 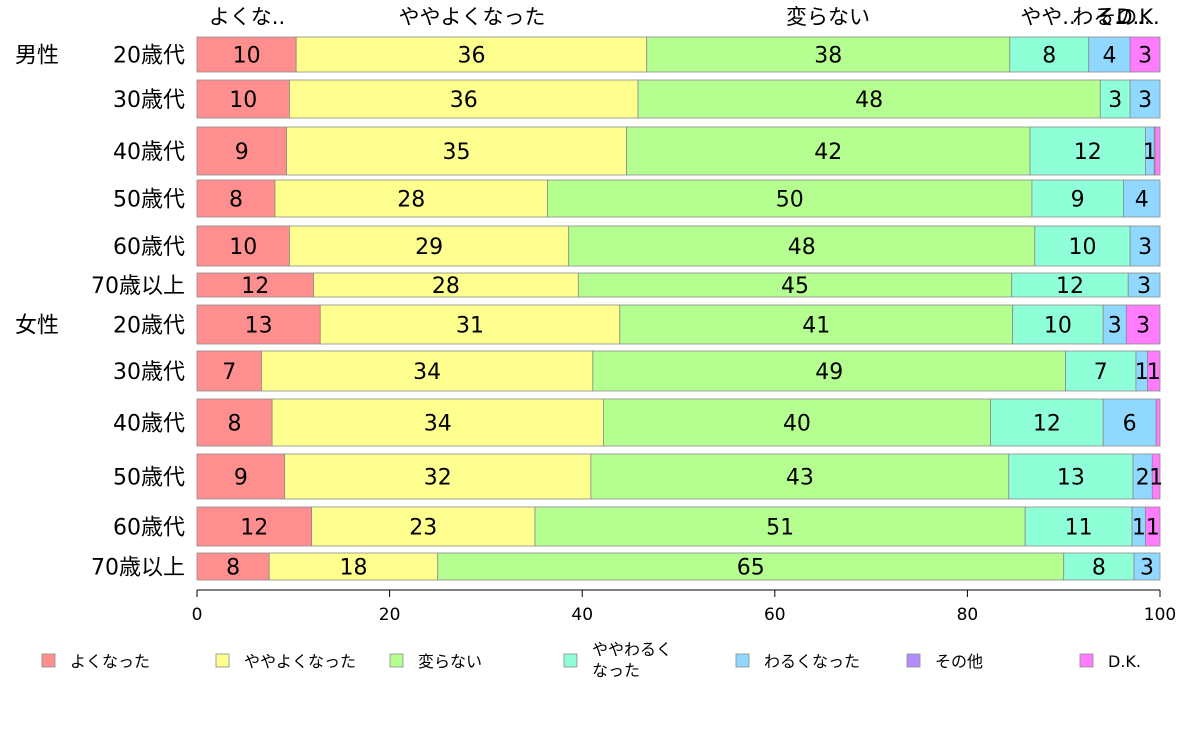 What do you see at coordinates (472, 17) in the screenshot?
I see `column-header-label: ややよくなった` at bounding box center [472, 17].